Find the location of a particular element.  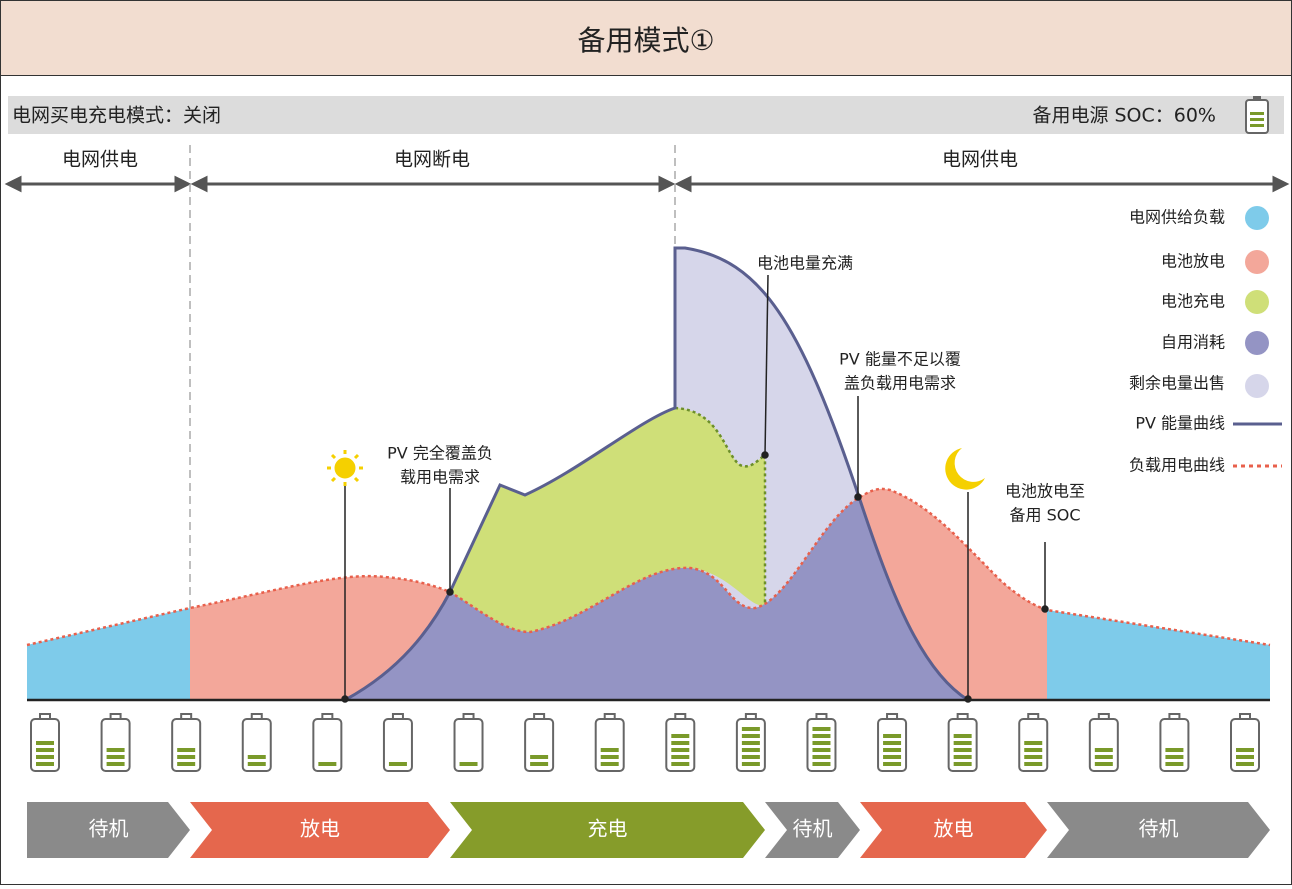

legend-label: 电池充电 is located at coordinates (1193, 301).